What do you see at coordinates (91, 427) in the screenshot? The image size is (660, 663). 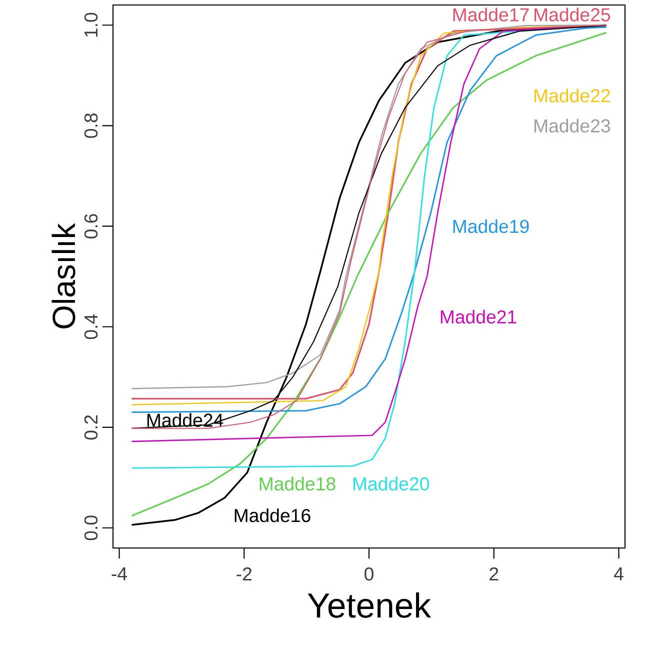 I see `y-tick-label: 0.2` at bounding box center [91, 427].